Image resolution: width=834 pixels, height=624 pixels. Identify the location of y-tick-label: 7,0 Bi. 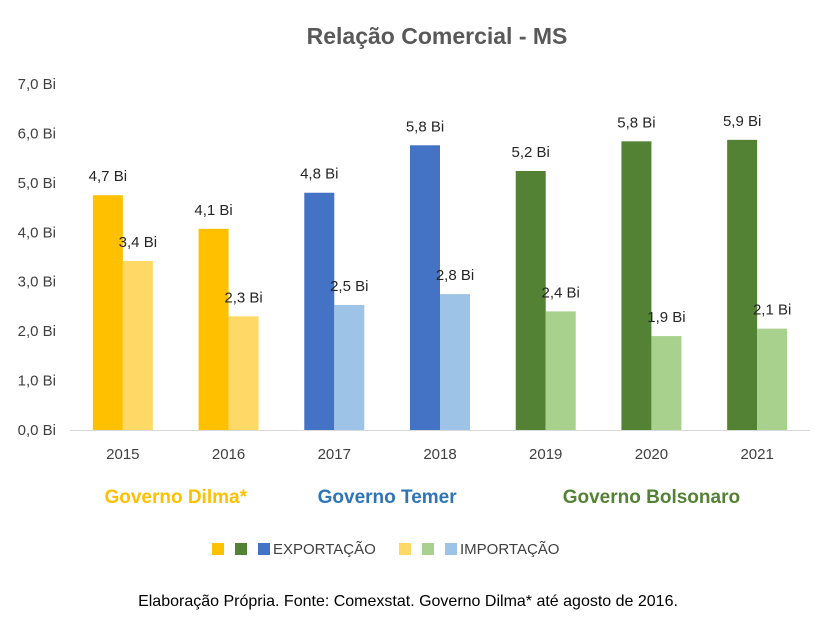
(37, 84).